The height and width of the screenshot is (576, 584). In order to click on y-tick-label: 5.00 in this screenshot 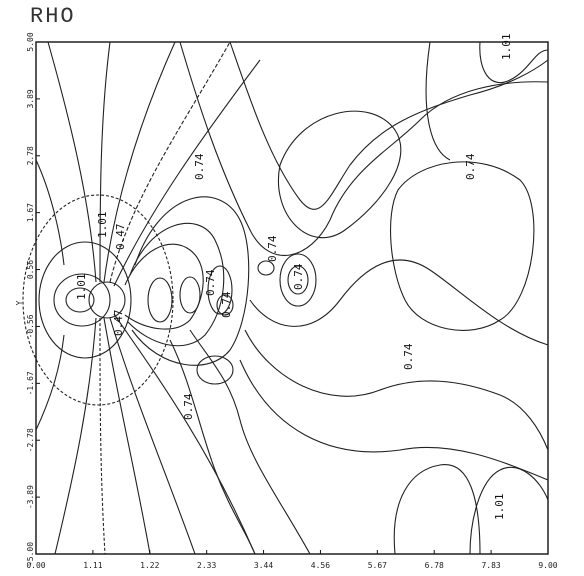, I will do `click(30, 41)`.